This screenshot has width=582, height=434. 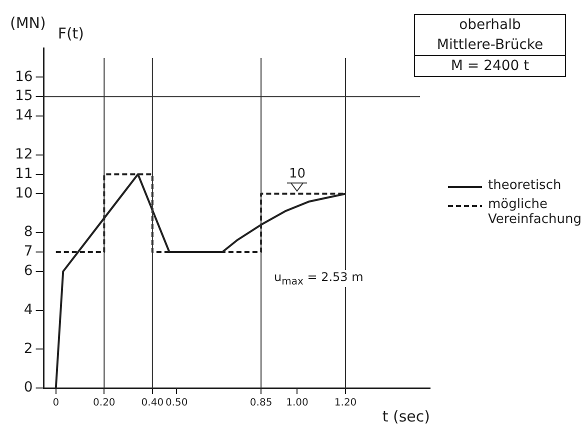 I want to click on y-tick-label: 11, so click(x=23, y=174).